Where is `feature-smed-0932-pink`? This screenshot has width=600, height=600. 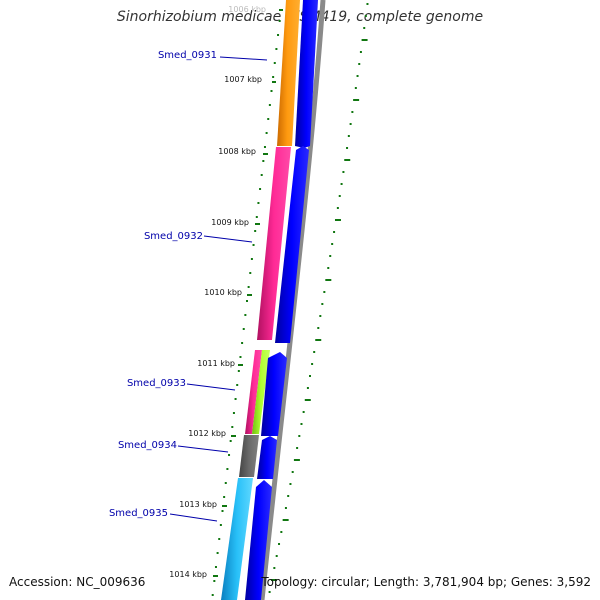 feature-smed-0932-pink is located at coordinates (274, 243).